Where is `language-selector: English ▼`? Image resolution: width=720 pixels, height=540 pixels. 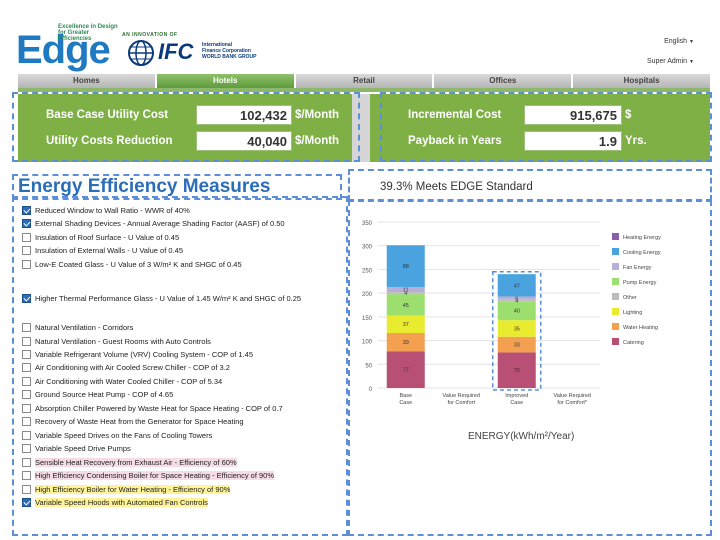
language-selector: English ▼ is located at coordinates (679, 41).